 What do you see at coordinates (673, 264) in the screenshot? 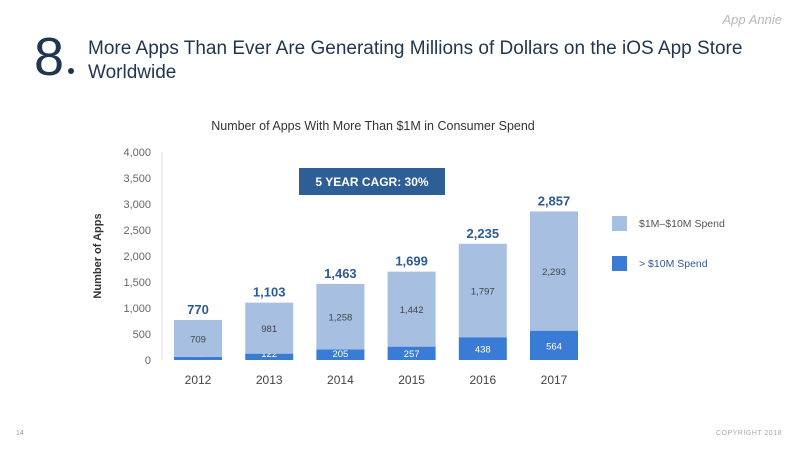
I see `legend-label: > $10M Spend` at bounding box center [673, 264].